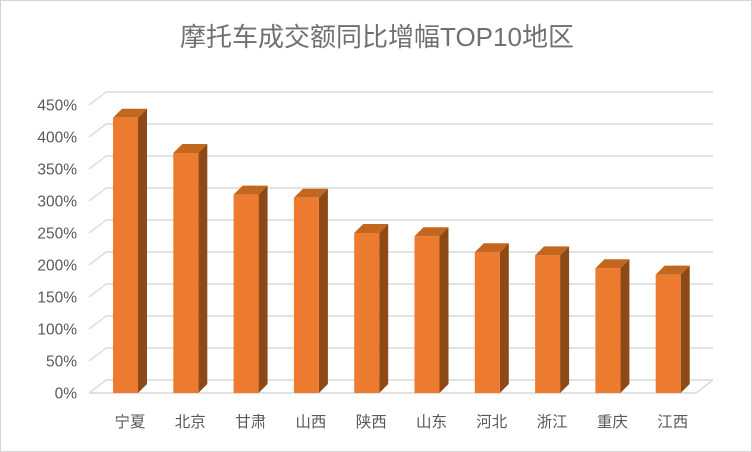 The width and height of the screenshot is (752, 452). What do you see at coordinates (57, 266) in the screenshot?
I see `y-tick-label: 200%` at bounding box center [57, 266].